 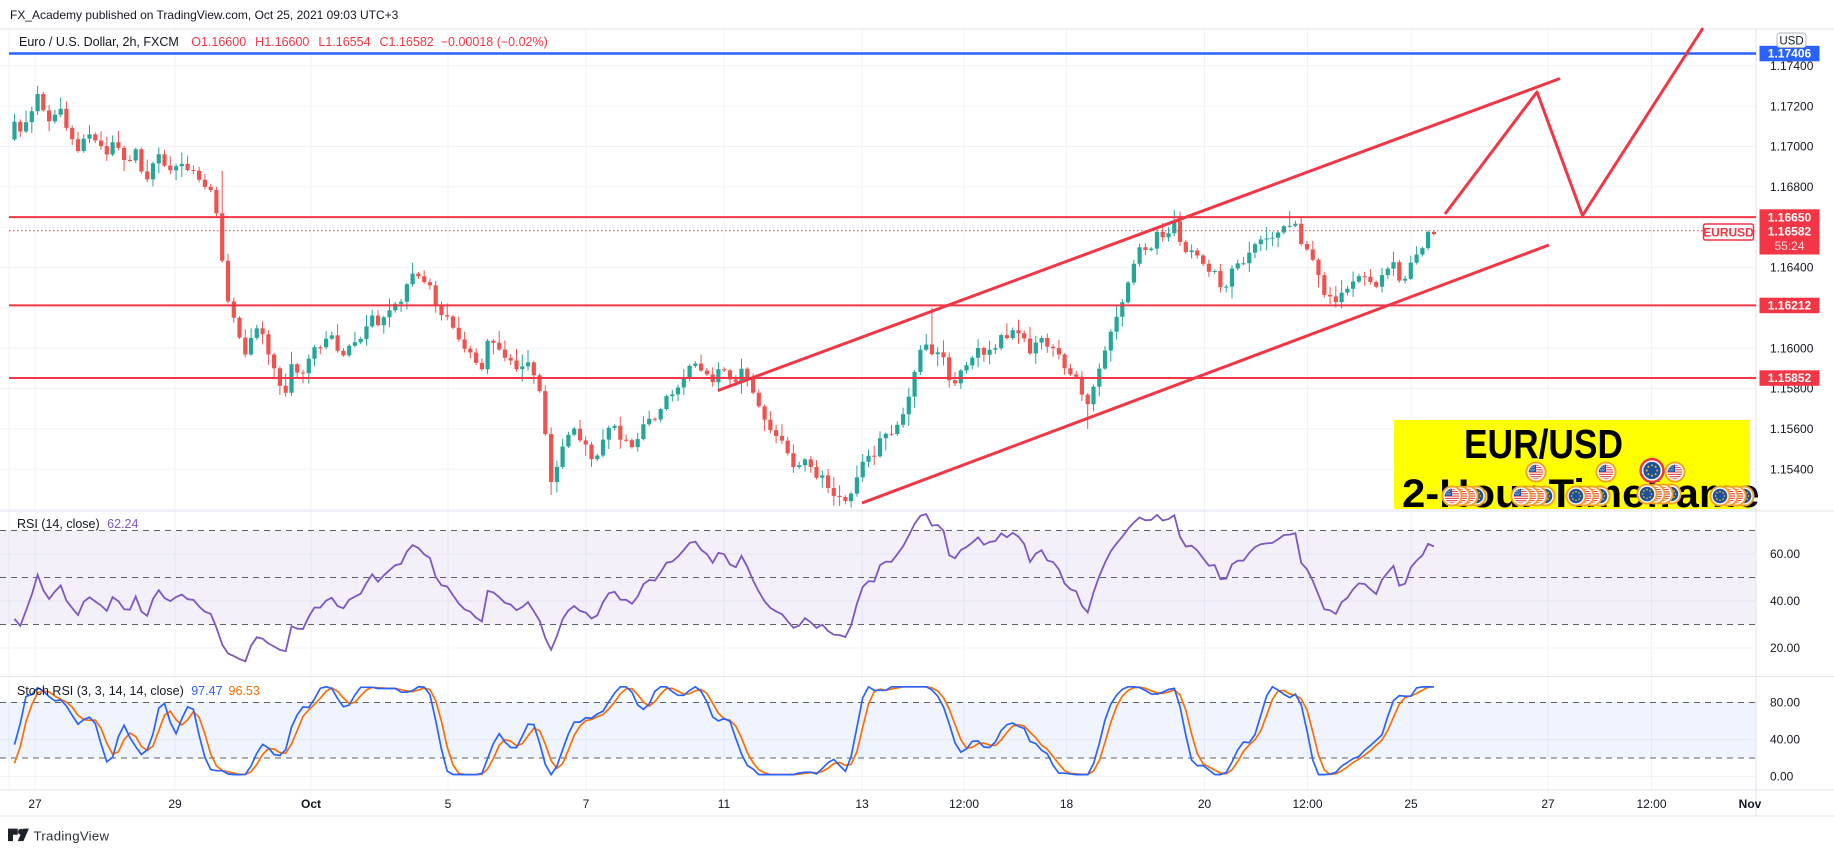 I want to click on svg-text: TradingView, so click(x=72, y=836).